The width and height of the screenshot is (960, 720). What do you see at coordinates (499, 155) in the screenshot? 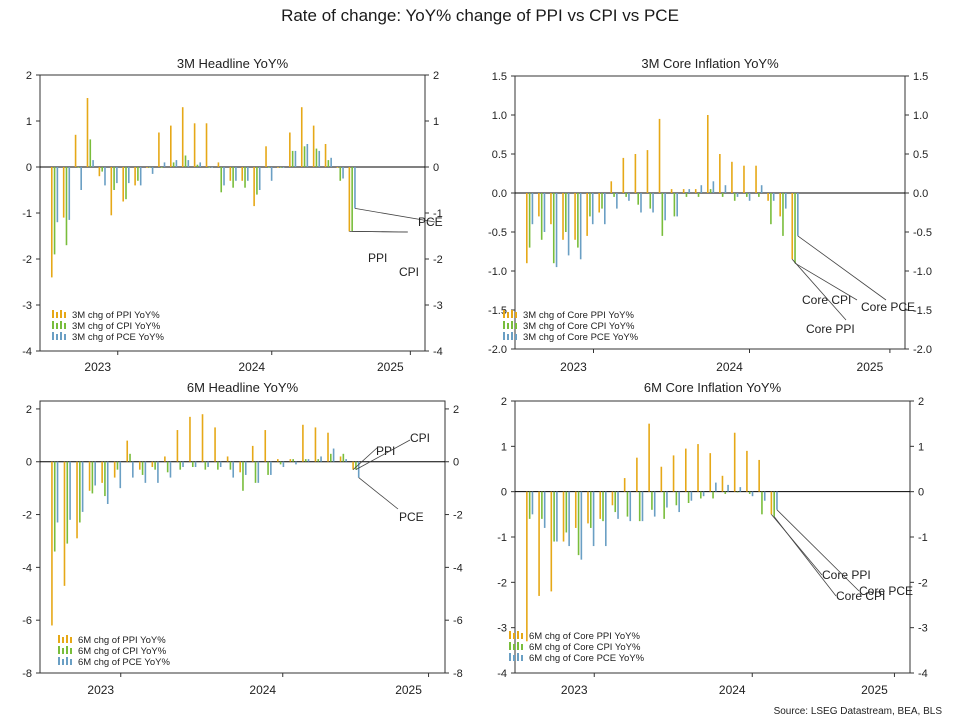
I see `y-tick-label-left: 0.5` at bounding box center [499, 155].